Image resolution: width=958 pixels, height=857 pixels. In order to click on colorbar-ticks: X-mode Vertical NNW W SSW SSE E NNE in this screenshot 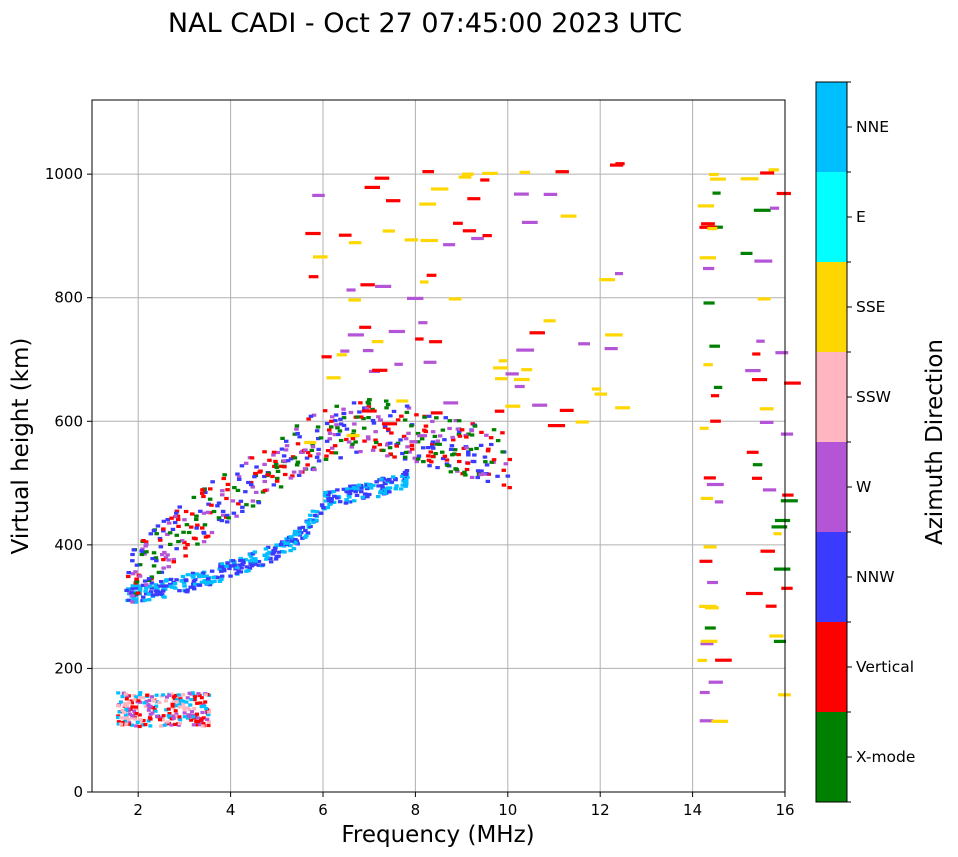, I will do `click(881, 442)`.